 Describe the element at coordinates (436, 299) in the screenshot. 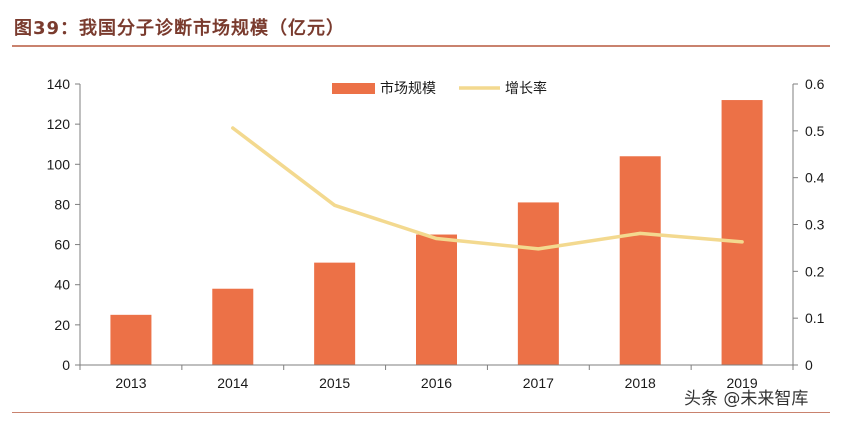

I see `bar-2016` at that location.